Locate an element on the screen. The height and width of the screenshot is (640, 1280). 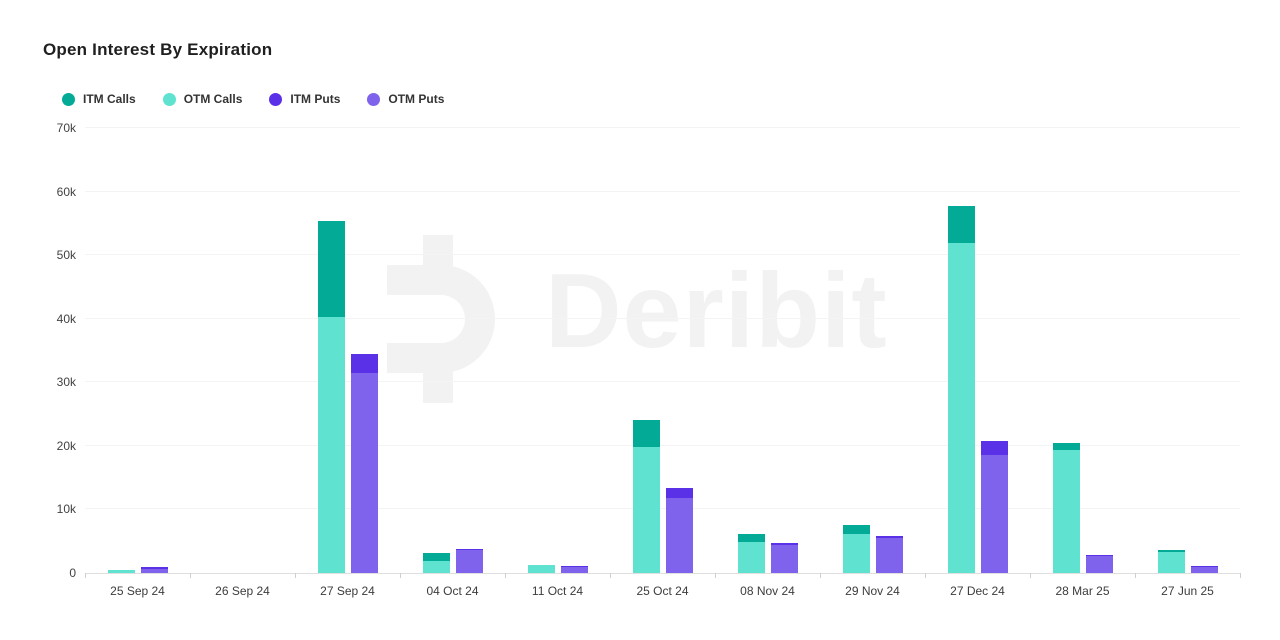
y-axis-label: 70k is located at coordinates (66, 128).